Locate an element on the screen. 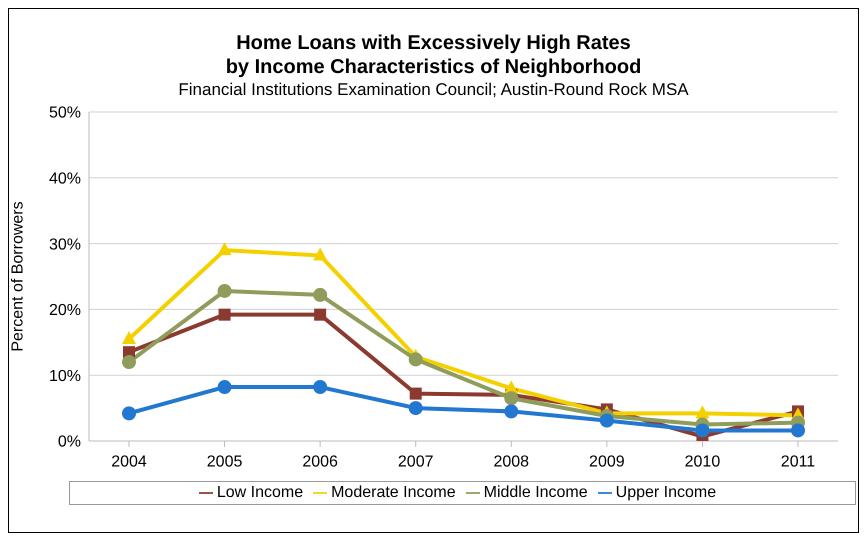 Image resolution: width=865 pixels, height=539 pixels. legend-label: Low Income is located at coordinates (260, 492).